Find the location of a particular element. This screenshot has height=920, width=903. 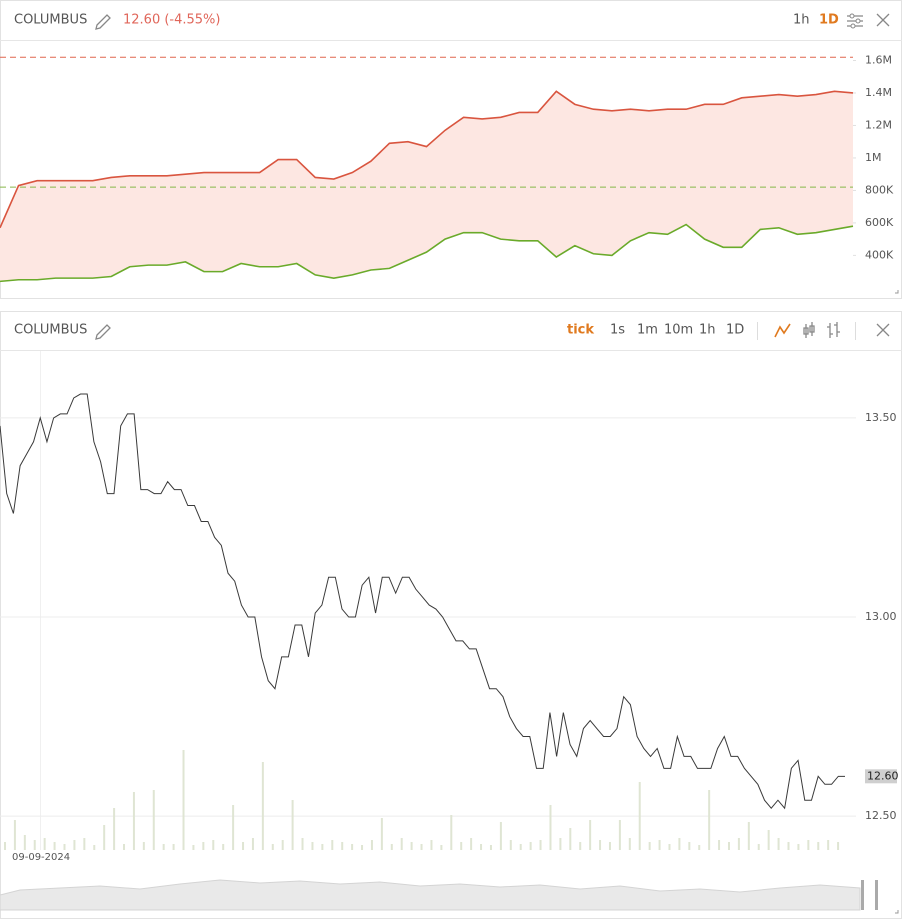

y-tick-label: 1.2M is located at coordinates (878, 124).